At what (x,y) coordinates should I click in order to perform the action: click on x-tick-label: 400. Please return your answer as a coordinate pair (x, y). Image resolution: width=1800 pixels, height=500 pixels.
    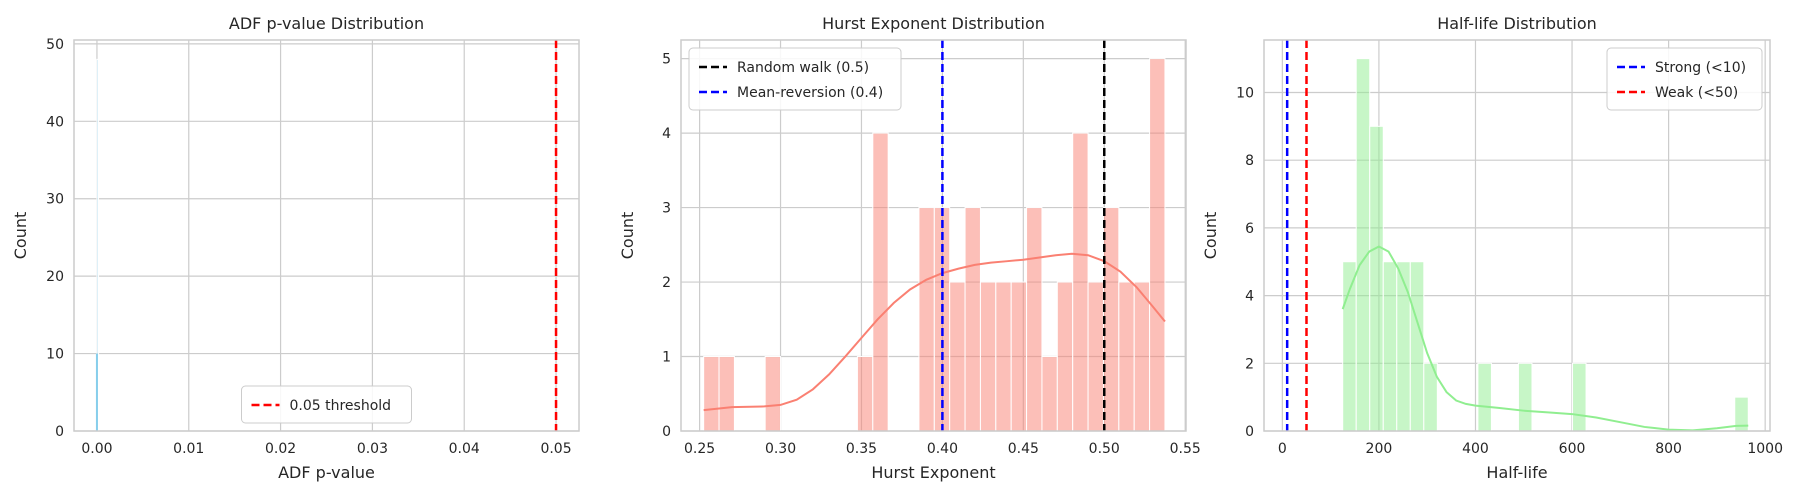
    Looking at the image, I should click on (1475, 449).